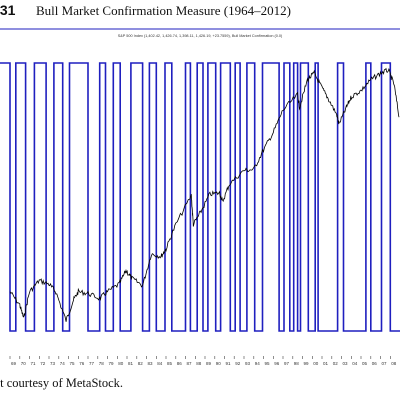 This screenshot has width=400, height=400. I want to click on x-tick-label: 97, so click(287, 363).